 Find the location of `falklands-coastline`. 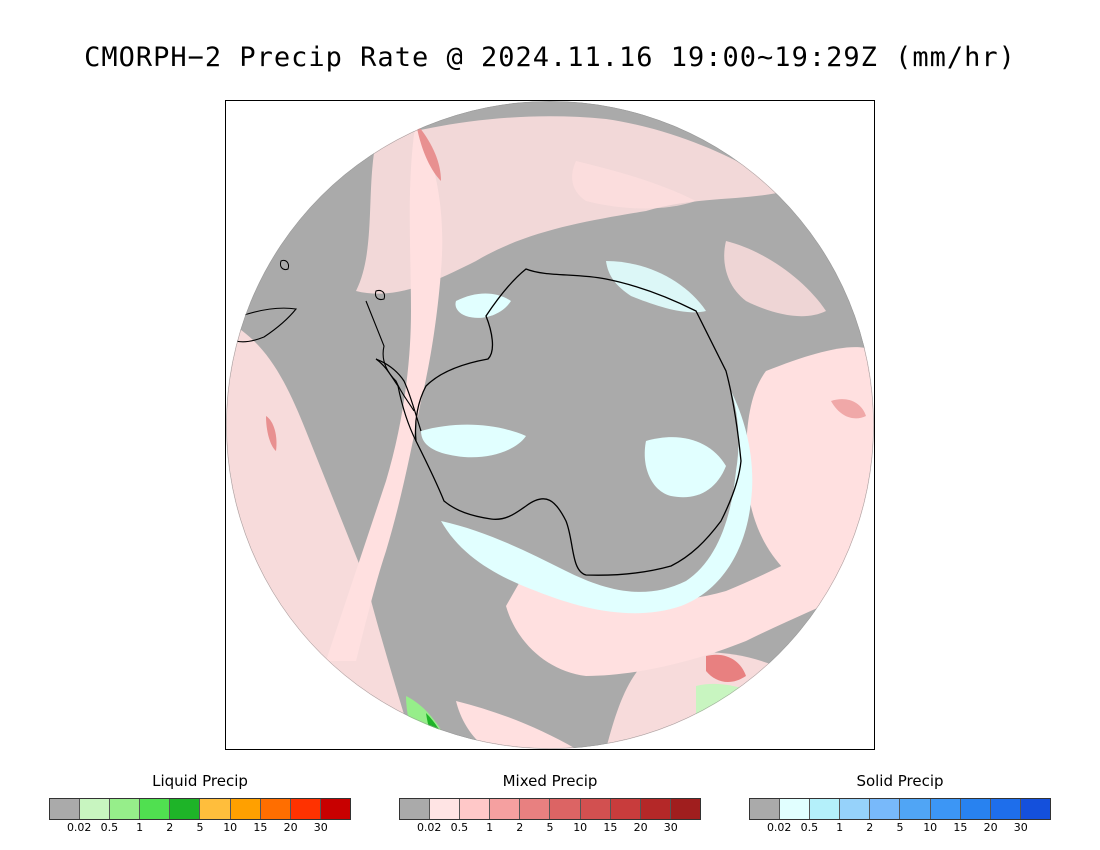

falklands-coastline is located at coordinates (380, 295).